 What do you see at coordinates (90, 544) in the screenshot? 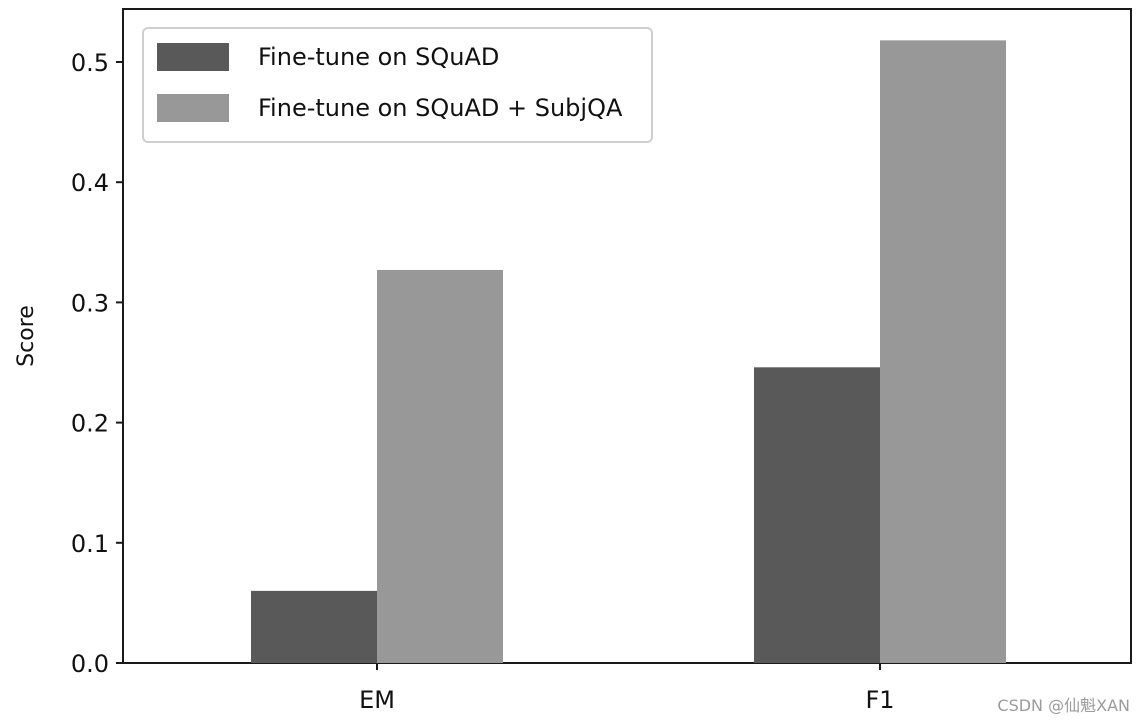
I see `y-tick-label: 0.1` at bounding box center [90, 544].